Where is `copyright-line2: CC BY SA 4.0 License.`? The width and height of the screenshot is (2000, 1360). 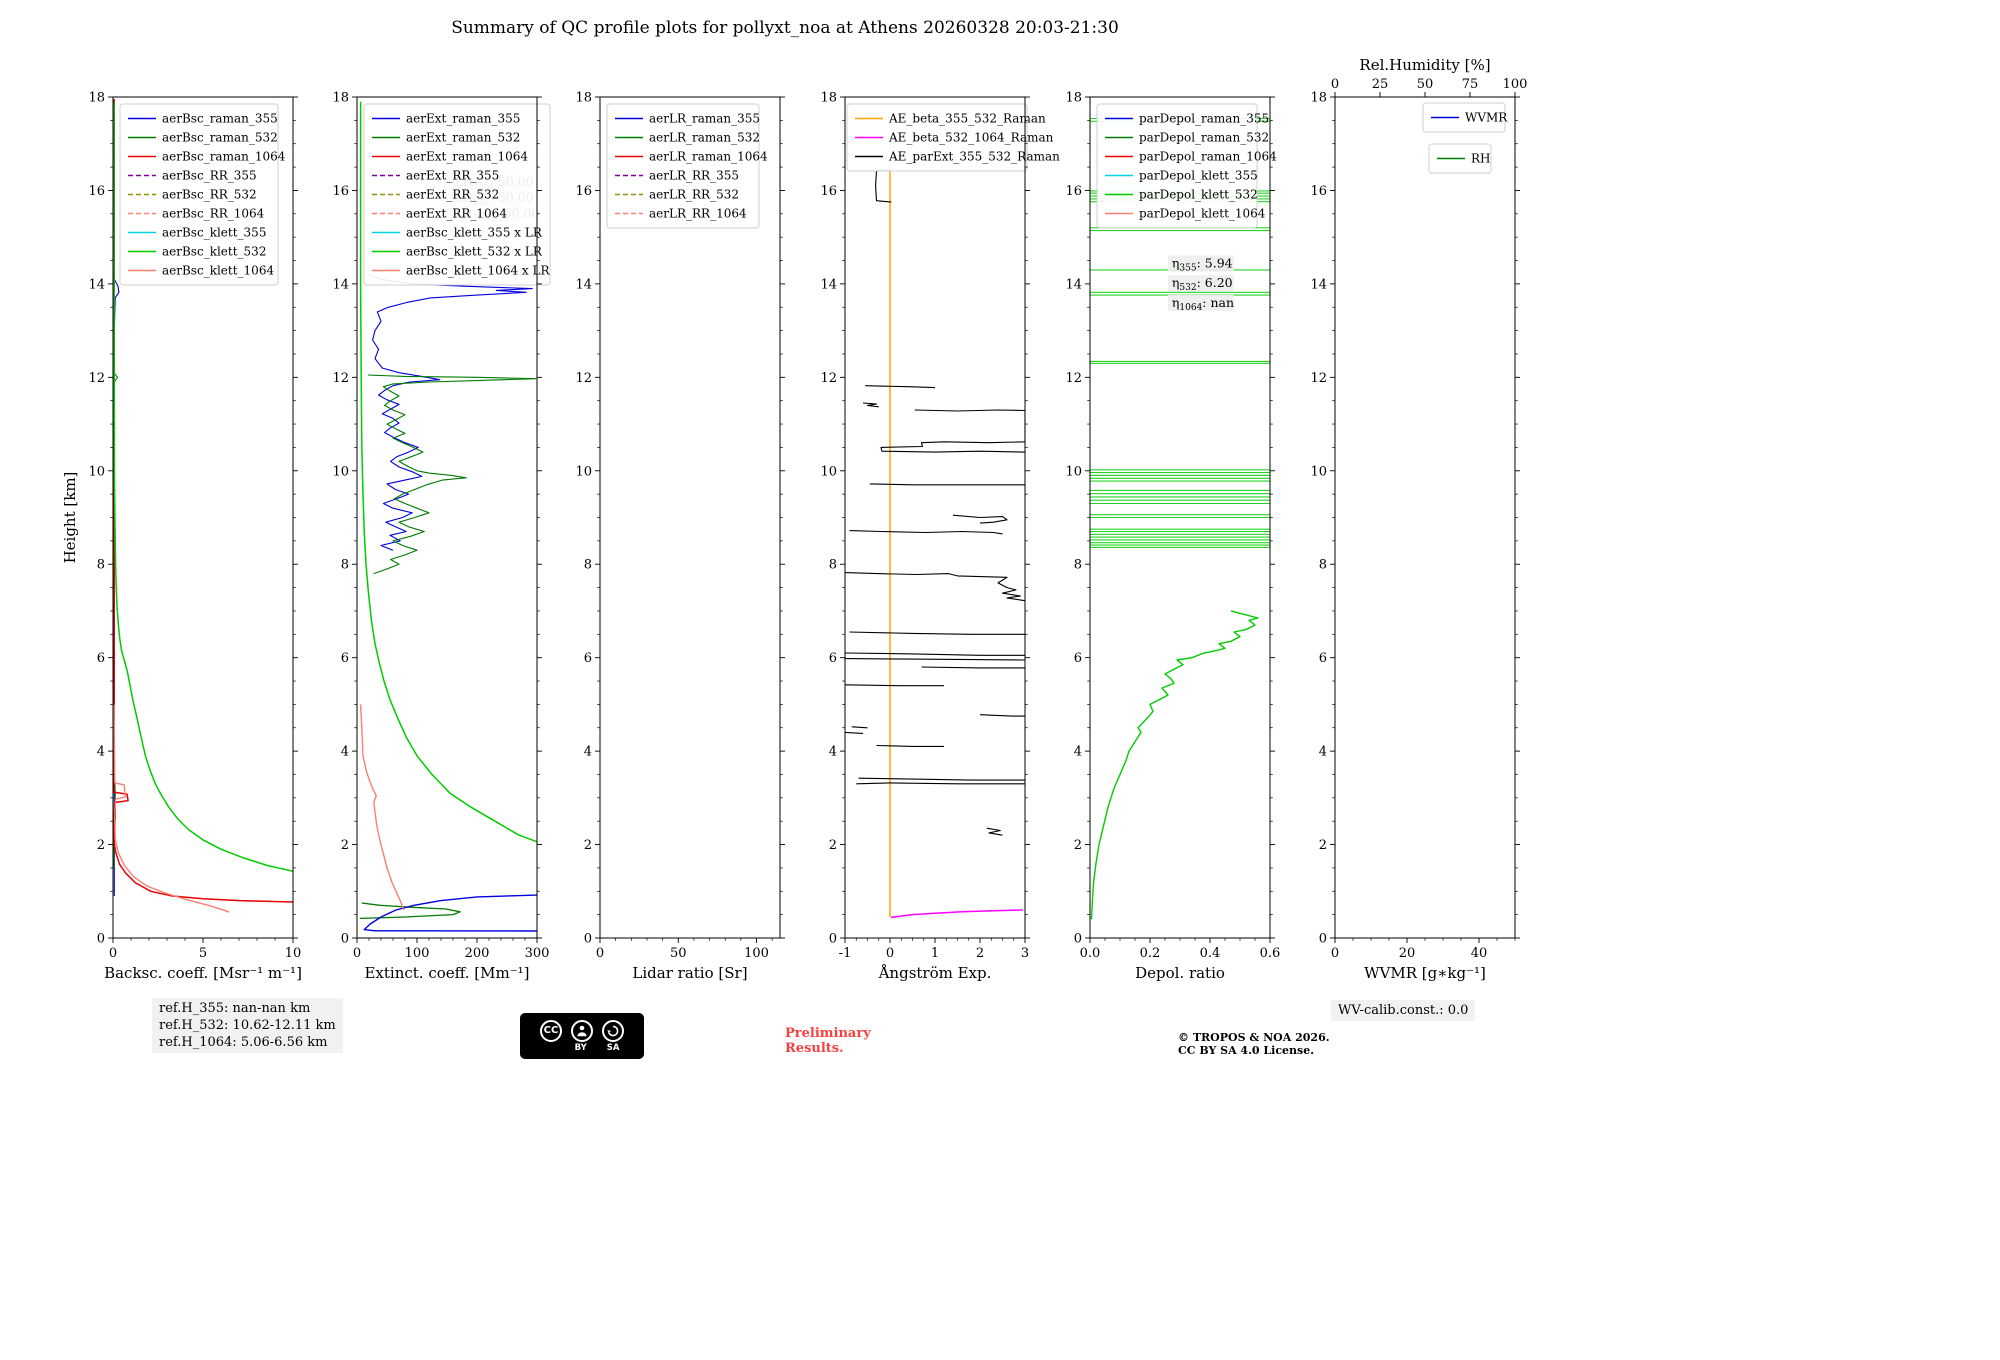
copyright-line2: CC BY SA 4.0 License. is located at coordinates (1246, 1050).